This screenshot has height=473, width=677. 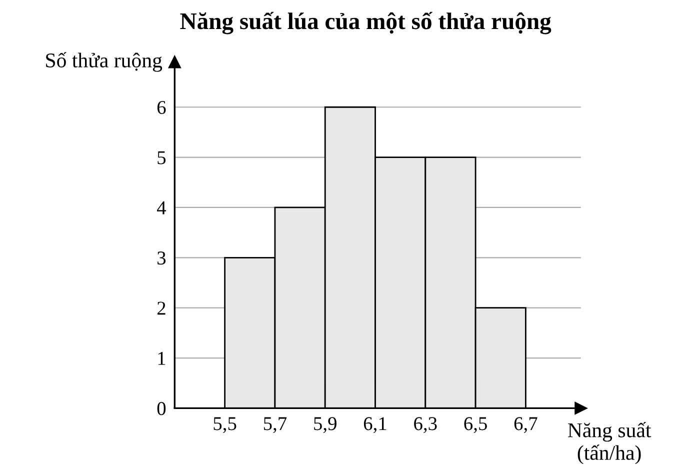 I want to click on y-tick-label: 1, so click(x=162, y=358).